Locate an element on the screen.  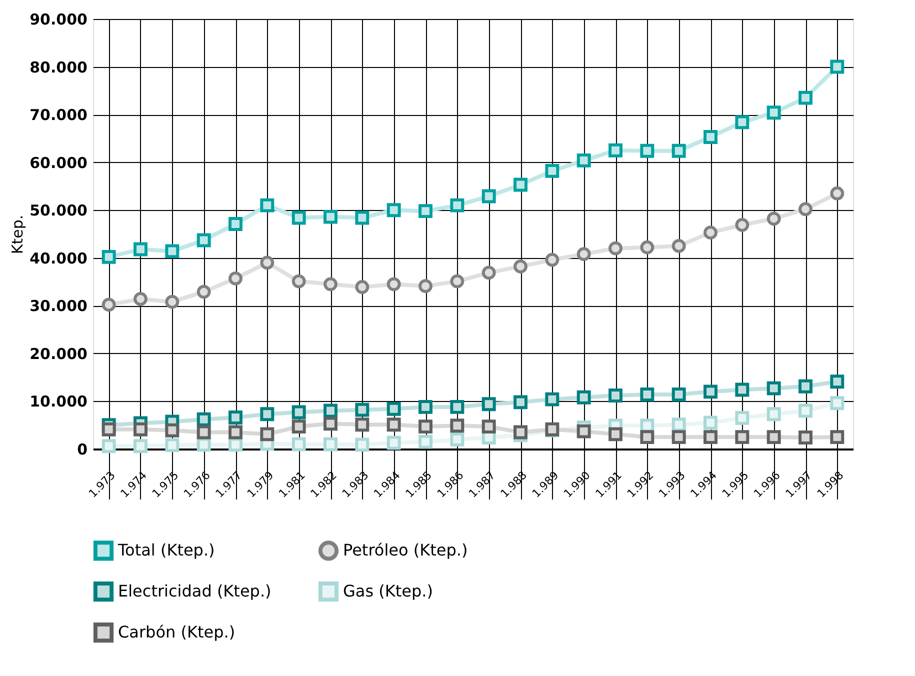
y-tick-label: 20.000 is located at coordinates (59, 353).